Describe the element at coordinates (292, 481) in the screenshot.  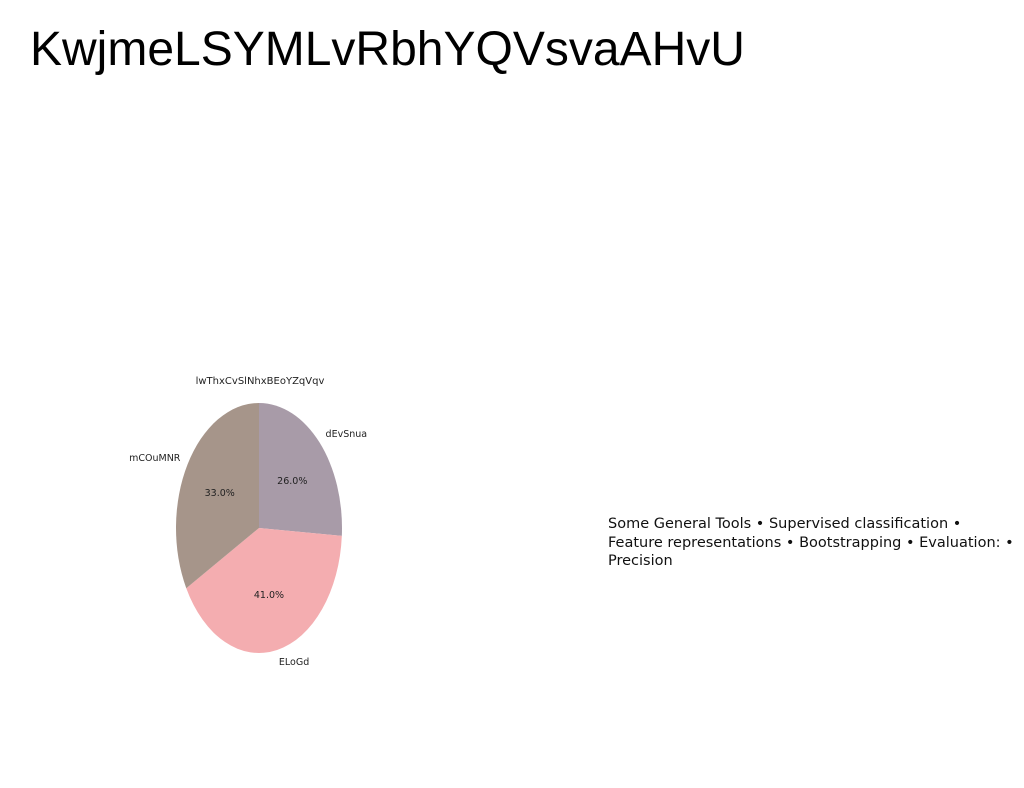
I see `pie-slice-pct-label: 26.0%` at that location.